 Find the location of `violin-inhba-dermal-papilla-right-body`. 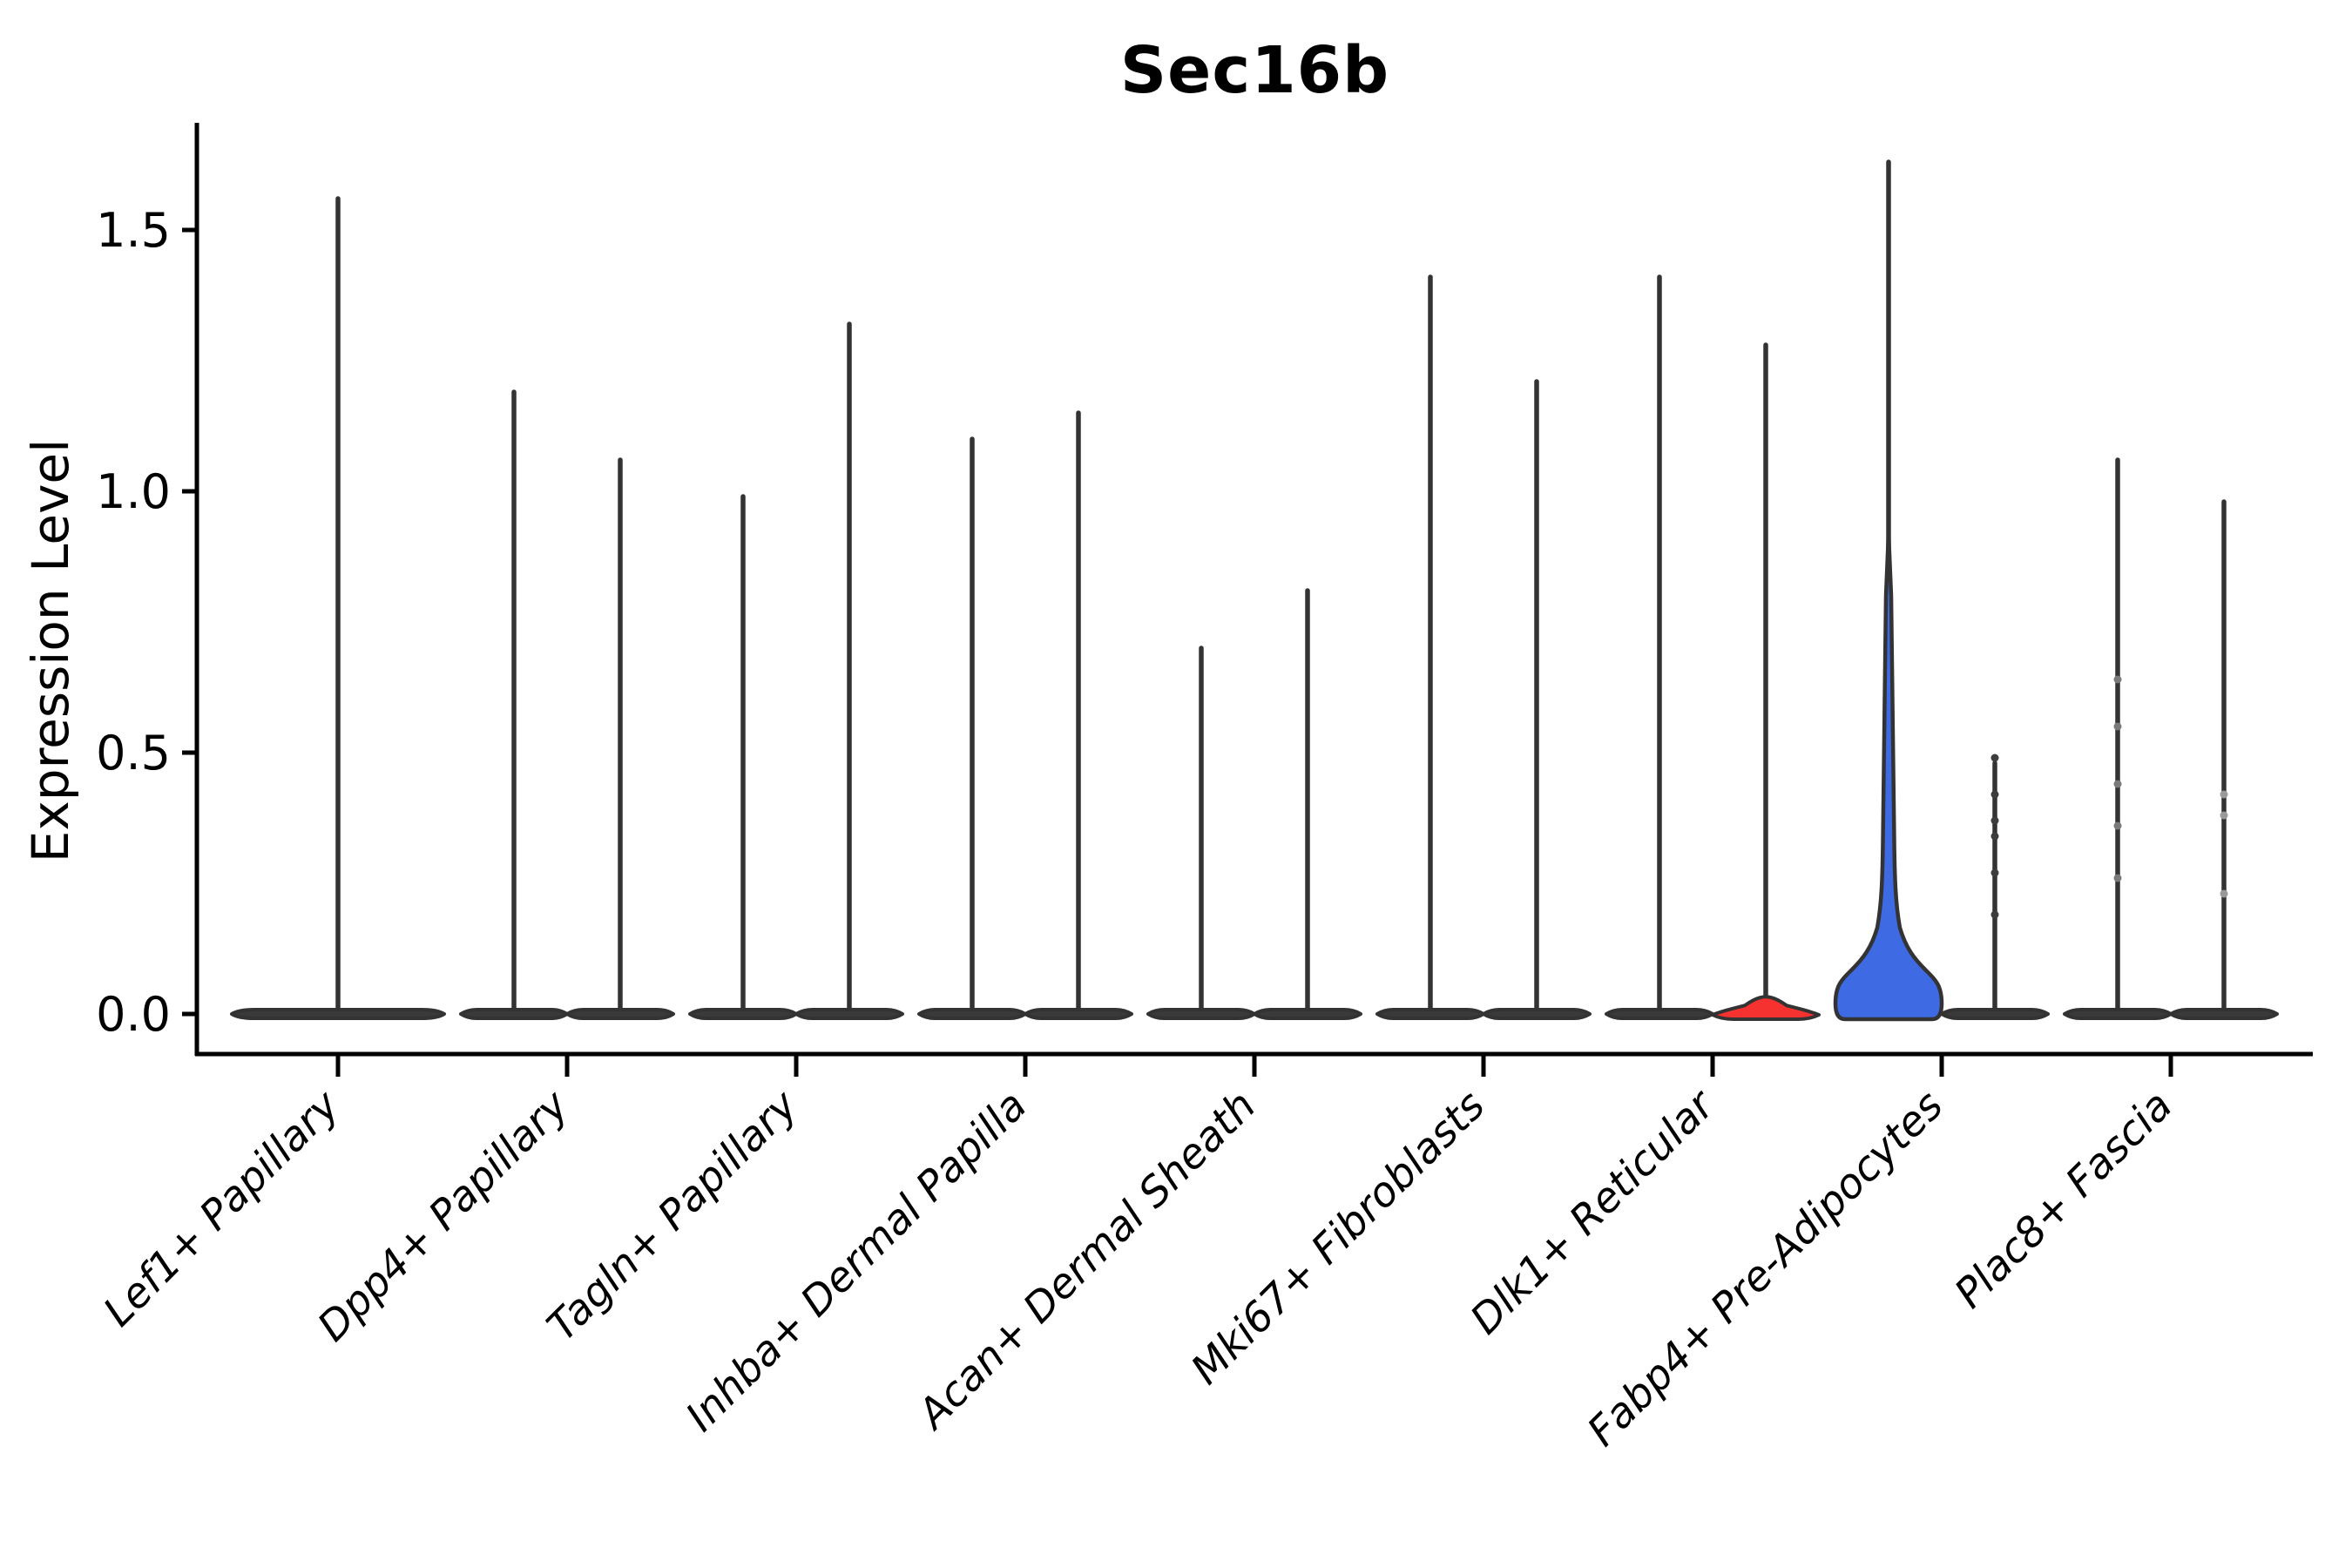

violin-inhba-dermal-papilla-right-body is located at coordinates (1078, 1014).